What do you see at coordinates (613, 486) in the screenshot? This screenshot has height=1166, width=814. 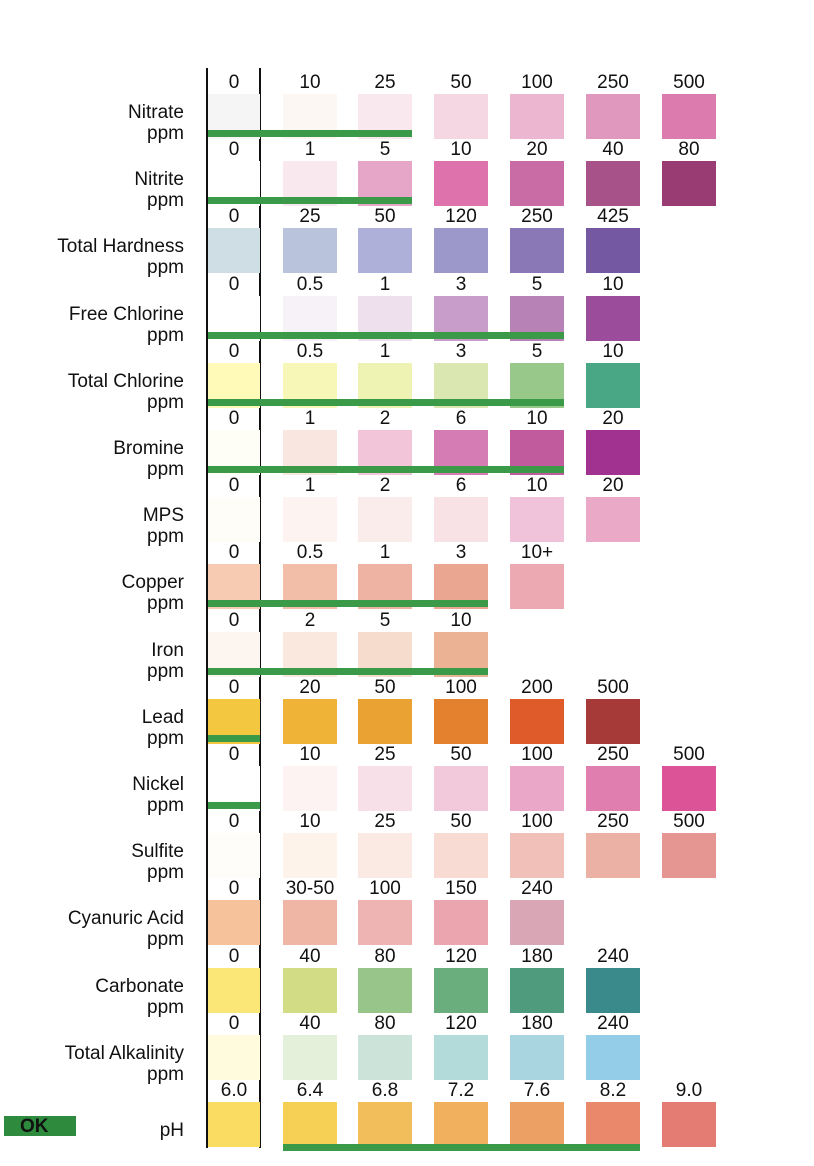 I see `reference-value: 20` at bounding box center [613, 486].